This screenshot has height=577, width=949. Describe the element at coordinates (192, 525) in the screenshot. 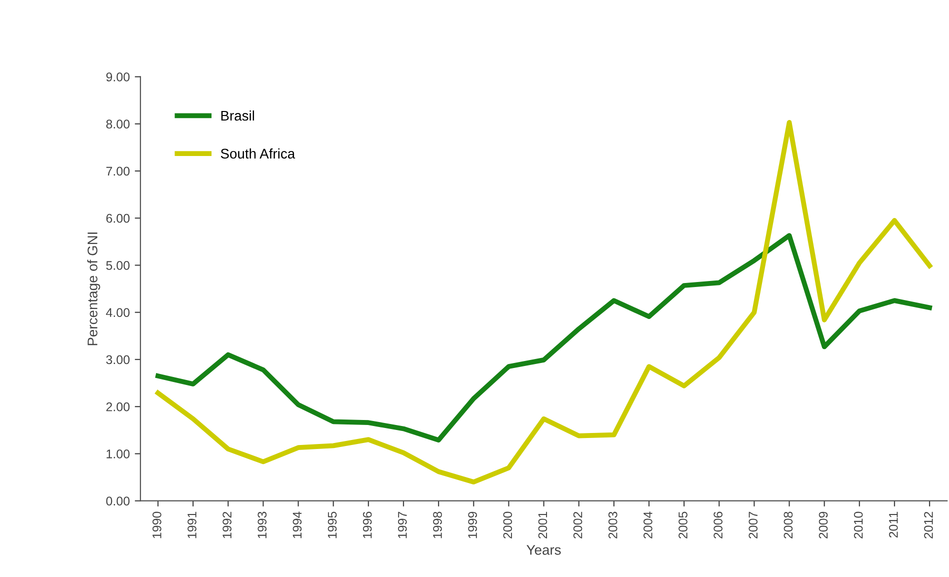

I see `x-tick-label: 1991` at that location.